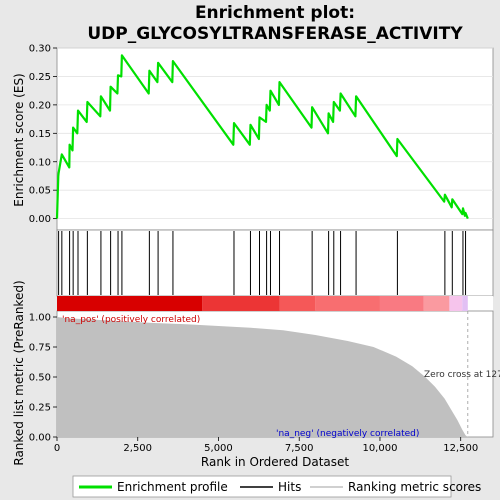 This screenshot has height=500, width=500. I want to click on rank-y-tick-label: 1.00, so click(40, 318).